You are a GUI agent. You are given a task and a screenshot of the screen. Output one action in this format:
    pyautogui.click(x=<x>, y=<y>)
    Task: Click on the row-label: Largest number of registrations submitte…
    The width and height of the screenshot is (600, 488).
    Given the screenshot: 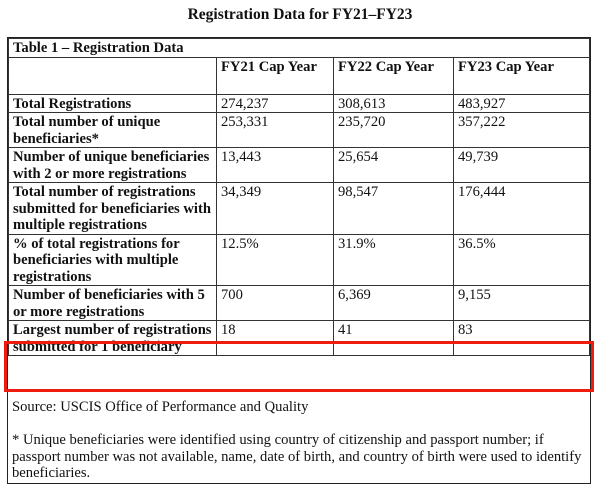 What is the action you would take?
    pyautogui.click(x=112, y=338)
    